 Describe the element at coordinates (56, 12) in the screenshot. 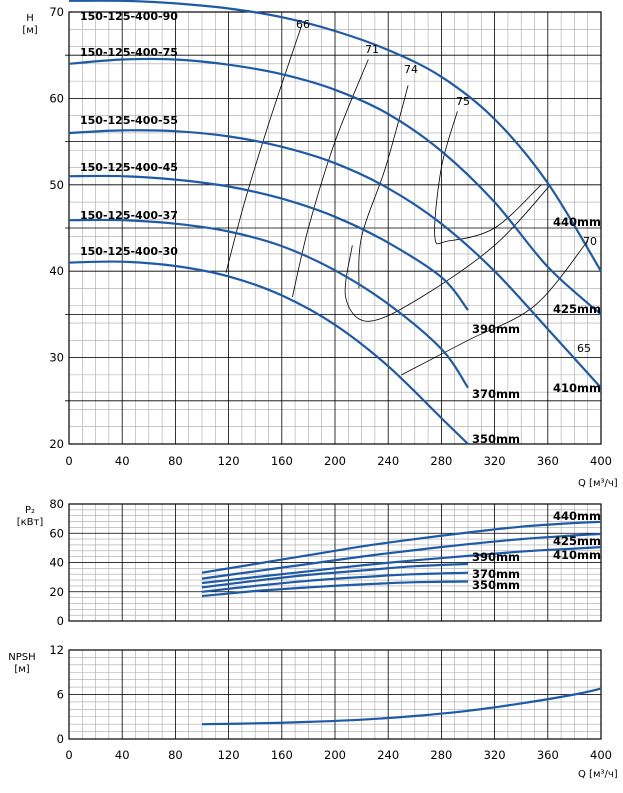

I see `y-tick-label: 70` at that location.